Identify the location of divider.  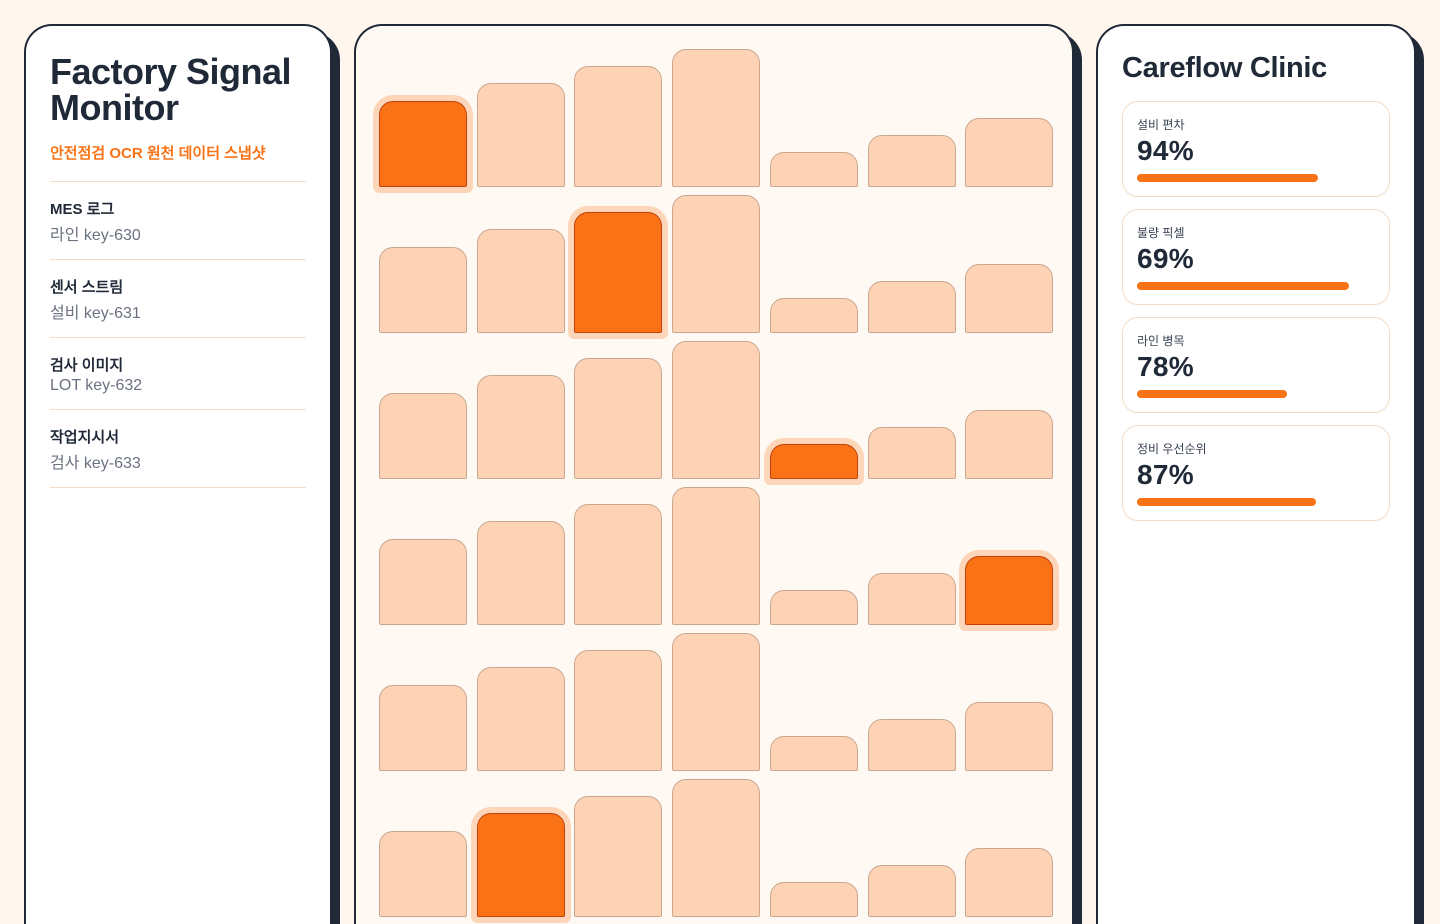
(178, 181).